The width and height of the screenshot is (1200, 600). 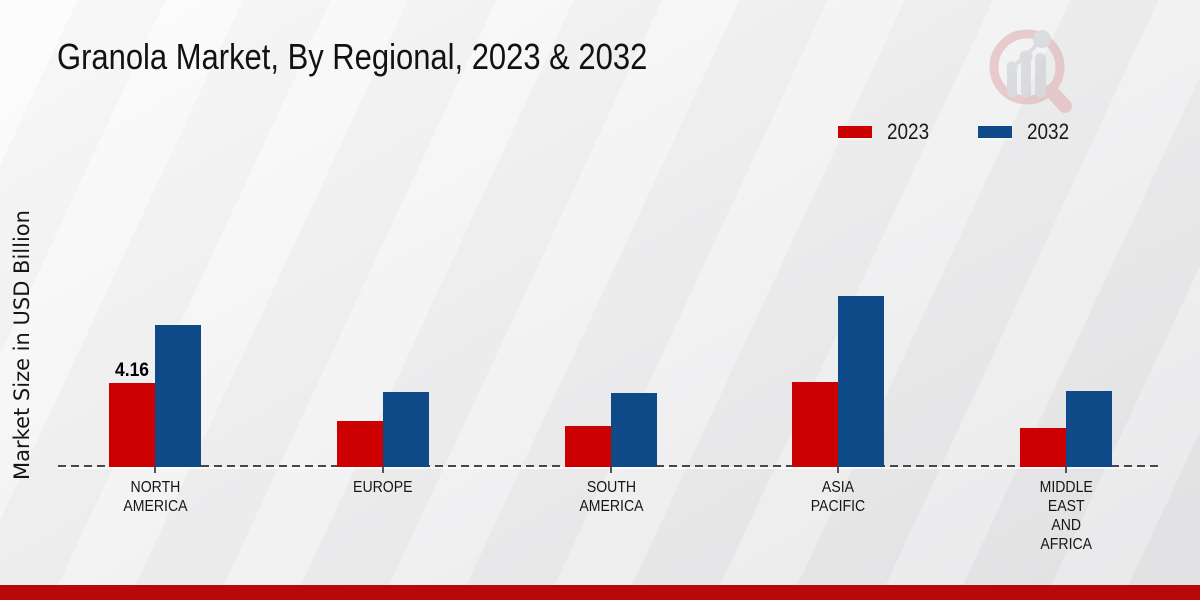 I want to click on x-axis-label-north-america: NORTH AMERICA, so click(x=155, y=497).